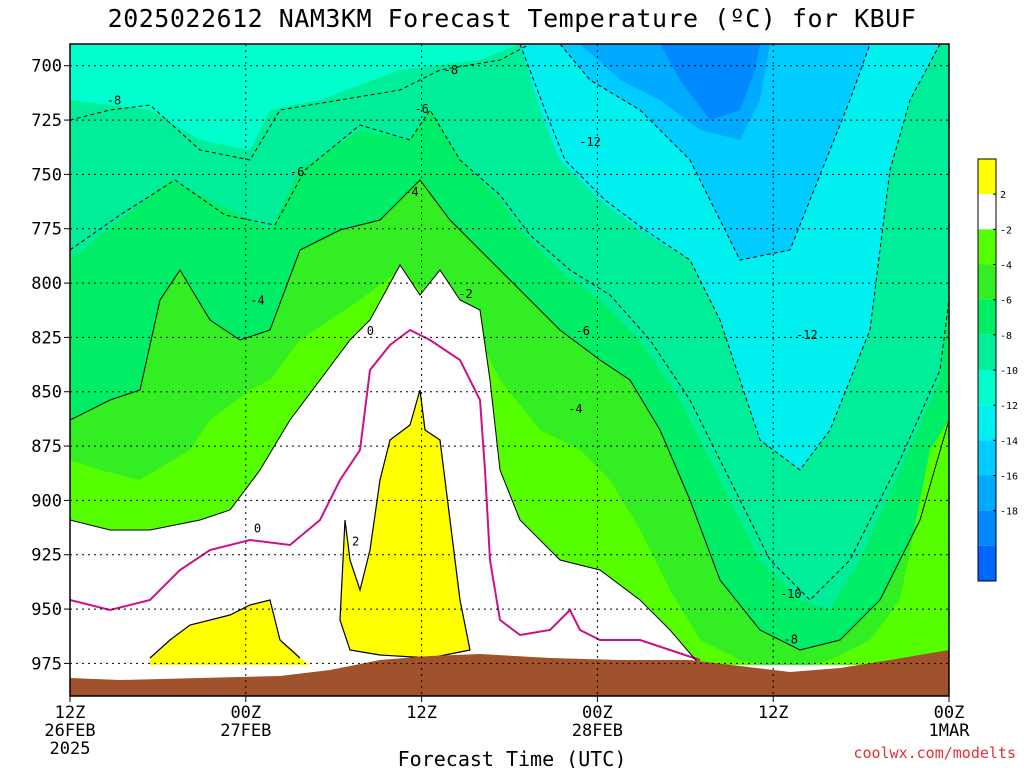  I want to click on colorbar-label: -12, so click(1009, 406).